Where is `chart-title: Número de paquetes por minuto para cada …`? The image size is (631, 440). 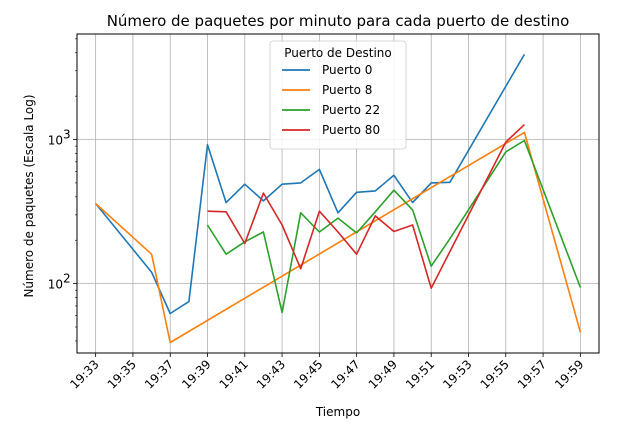 chart-title: Número de paquetes por minuto para cada … is located at coordinates (338, 21).